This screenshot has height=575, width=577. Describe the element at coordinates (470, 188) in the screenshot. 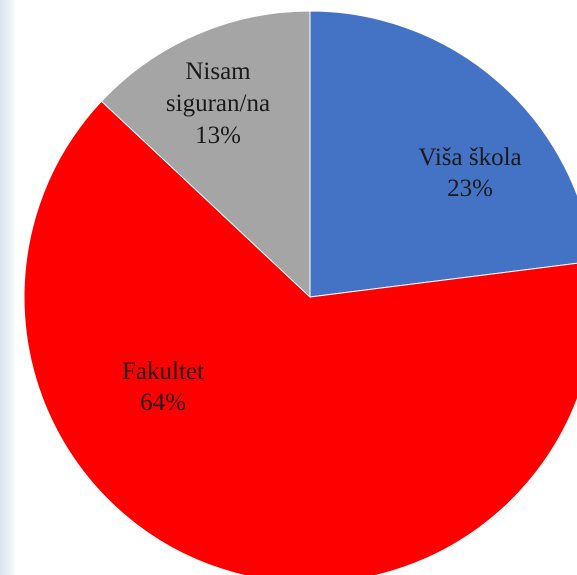

I see `value-label: 23%` at that location.